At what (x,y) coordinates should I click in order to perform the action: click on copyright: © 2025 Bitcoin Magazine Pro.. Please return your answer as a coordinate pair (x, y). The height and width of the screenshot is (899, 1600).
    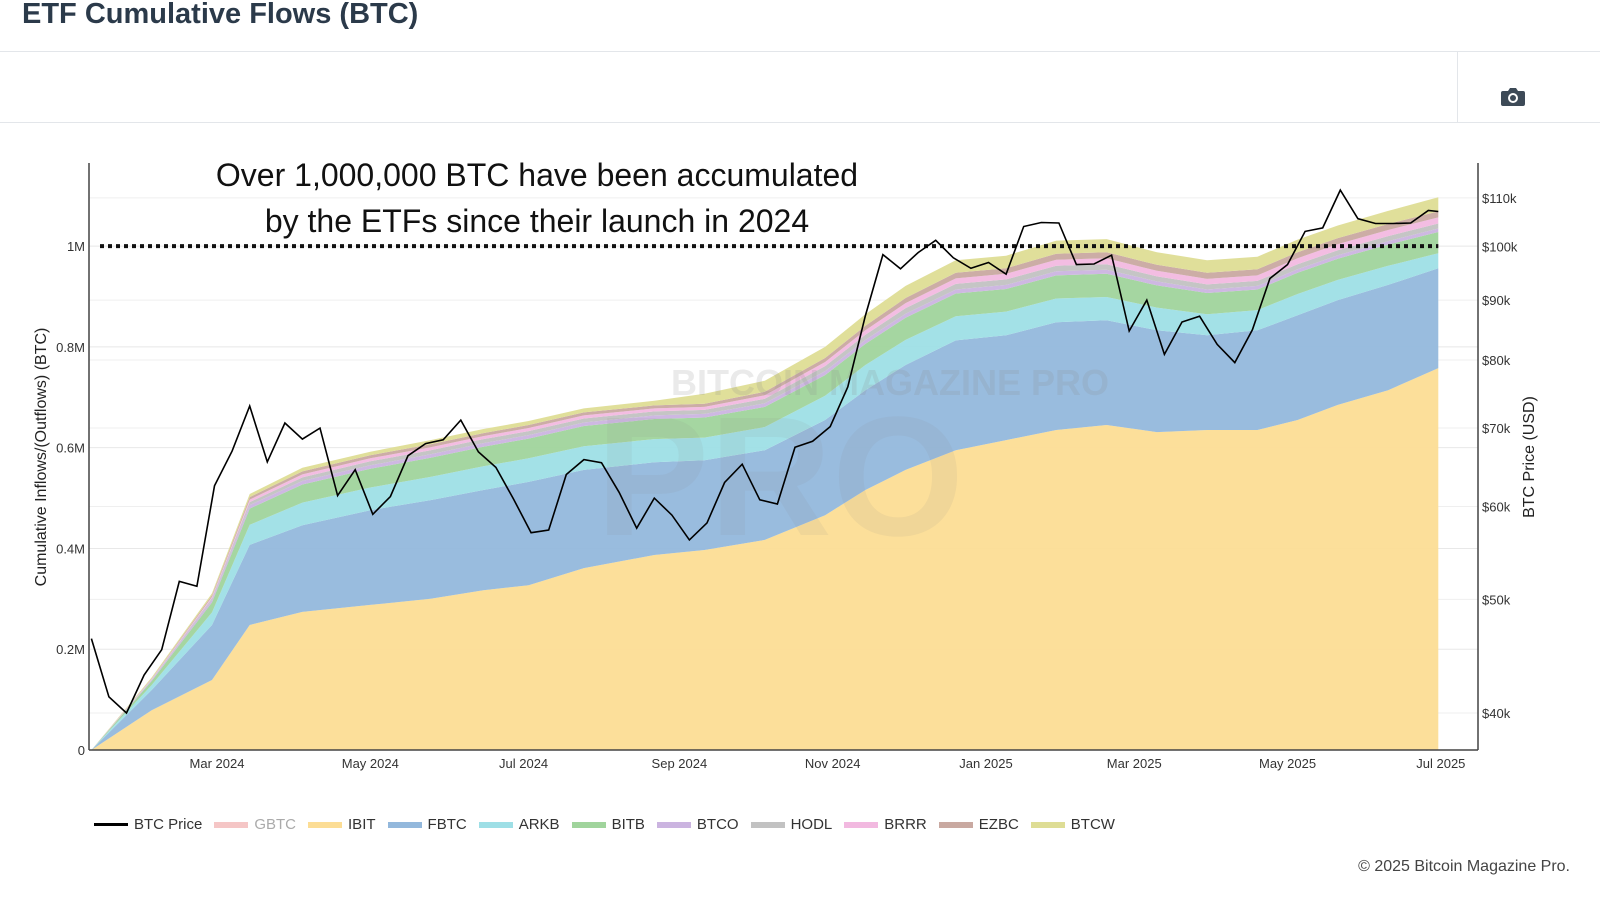
    Looking at the image, I should click on (1464, 866).